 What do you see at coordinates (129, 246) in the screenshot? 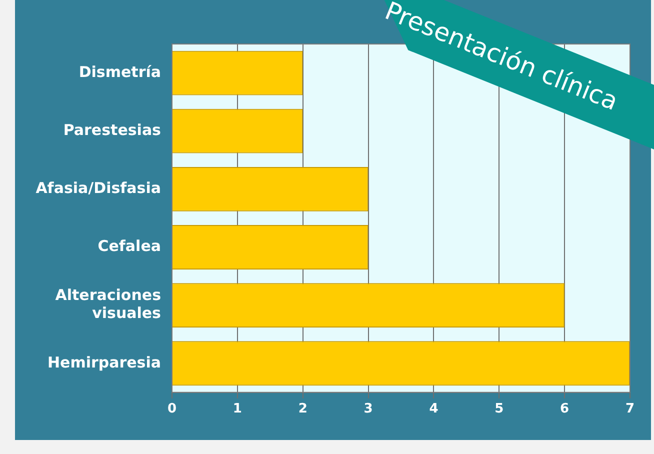
I see `y-tick-label: Cefalea` at bounding box center [129, 246].